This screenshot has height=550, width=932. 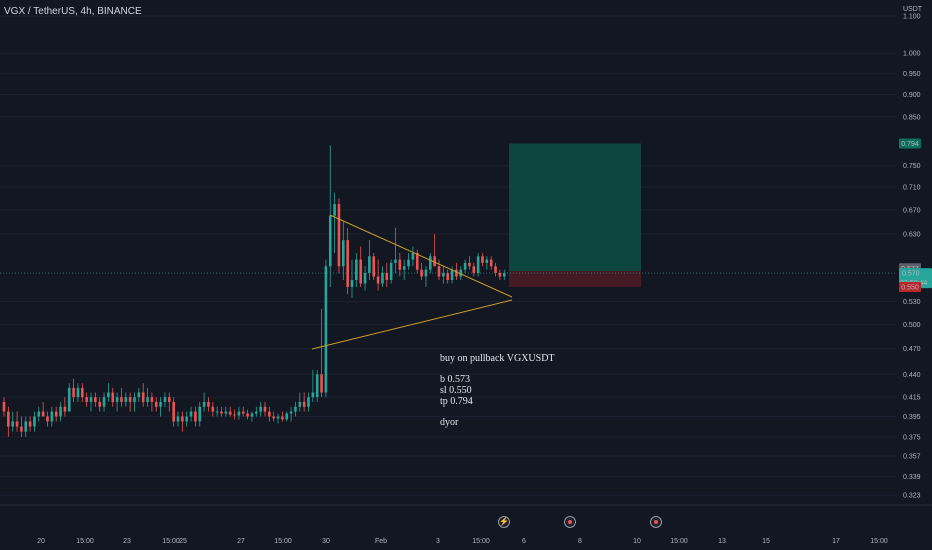 I want to click on stop-loss-zone, so click(x=575, y=279).